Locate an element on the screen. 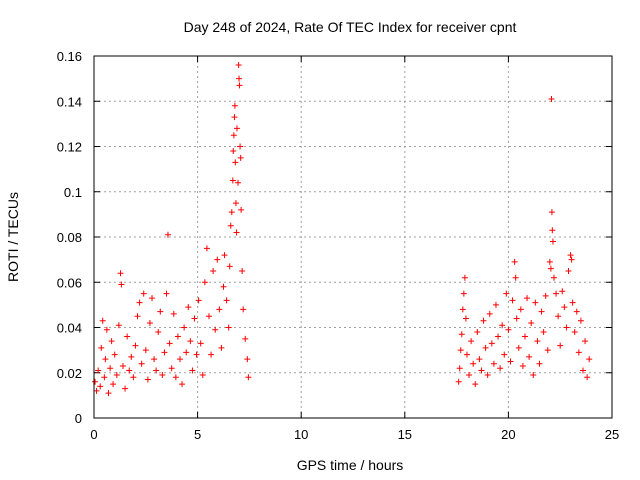 This screenshot has height=480, width=640. y-tick-label: 0.06 is located at coordinates (69, 282).